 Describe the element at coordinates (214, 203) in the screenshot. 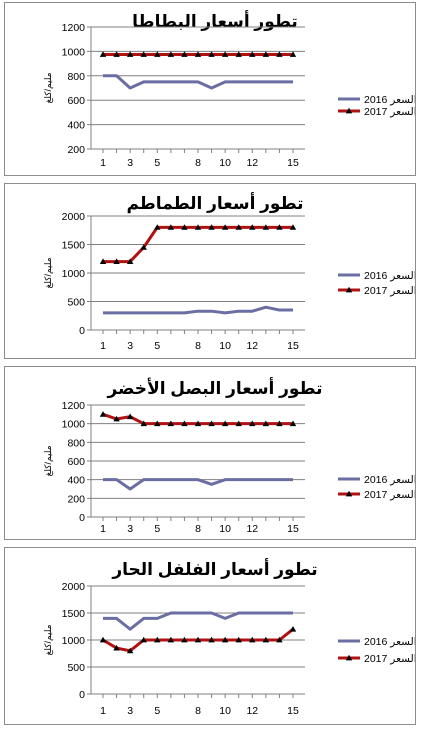

I see `chart-title: تطور أسعار الطماطم` at that location.